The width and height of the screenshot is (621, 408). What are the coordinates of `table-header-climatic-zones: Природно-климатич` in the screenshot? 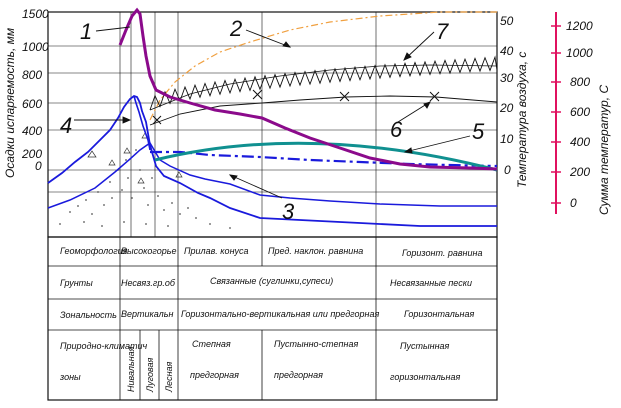 It's located at (103, 346).